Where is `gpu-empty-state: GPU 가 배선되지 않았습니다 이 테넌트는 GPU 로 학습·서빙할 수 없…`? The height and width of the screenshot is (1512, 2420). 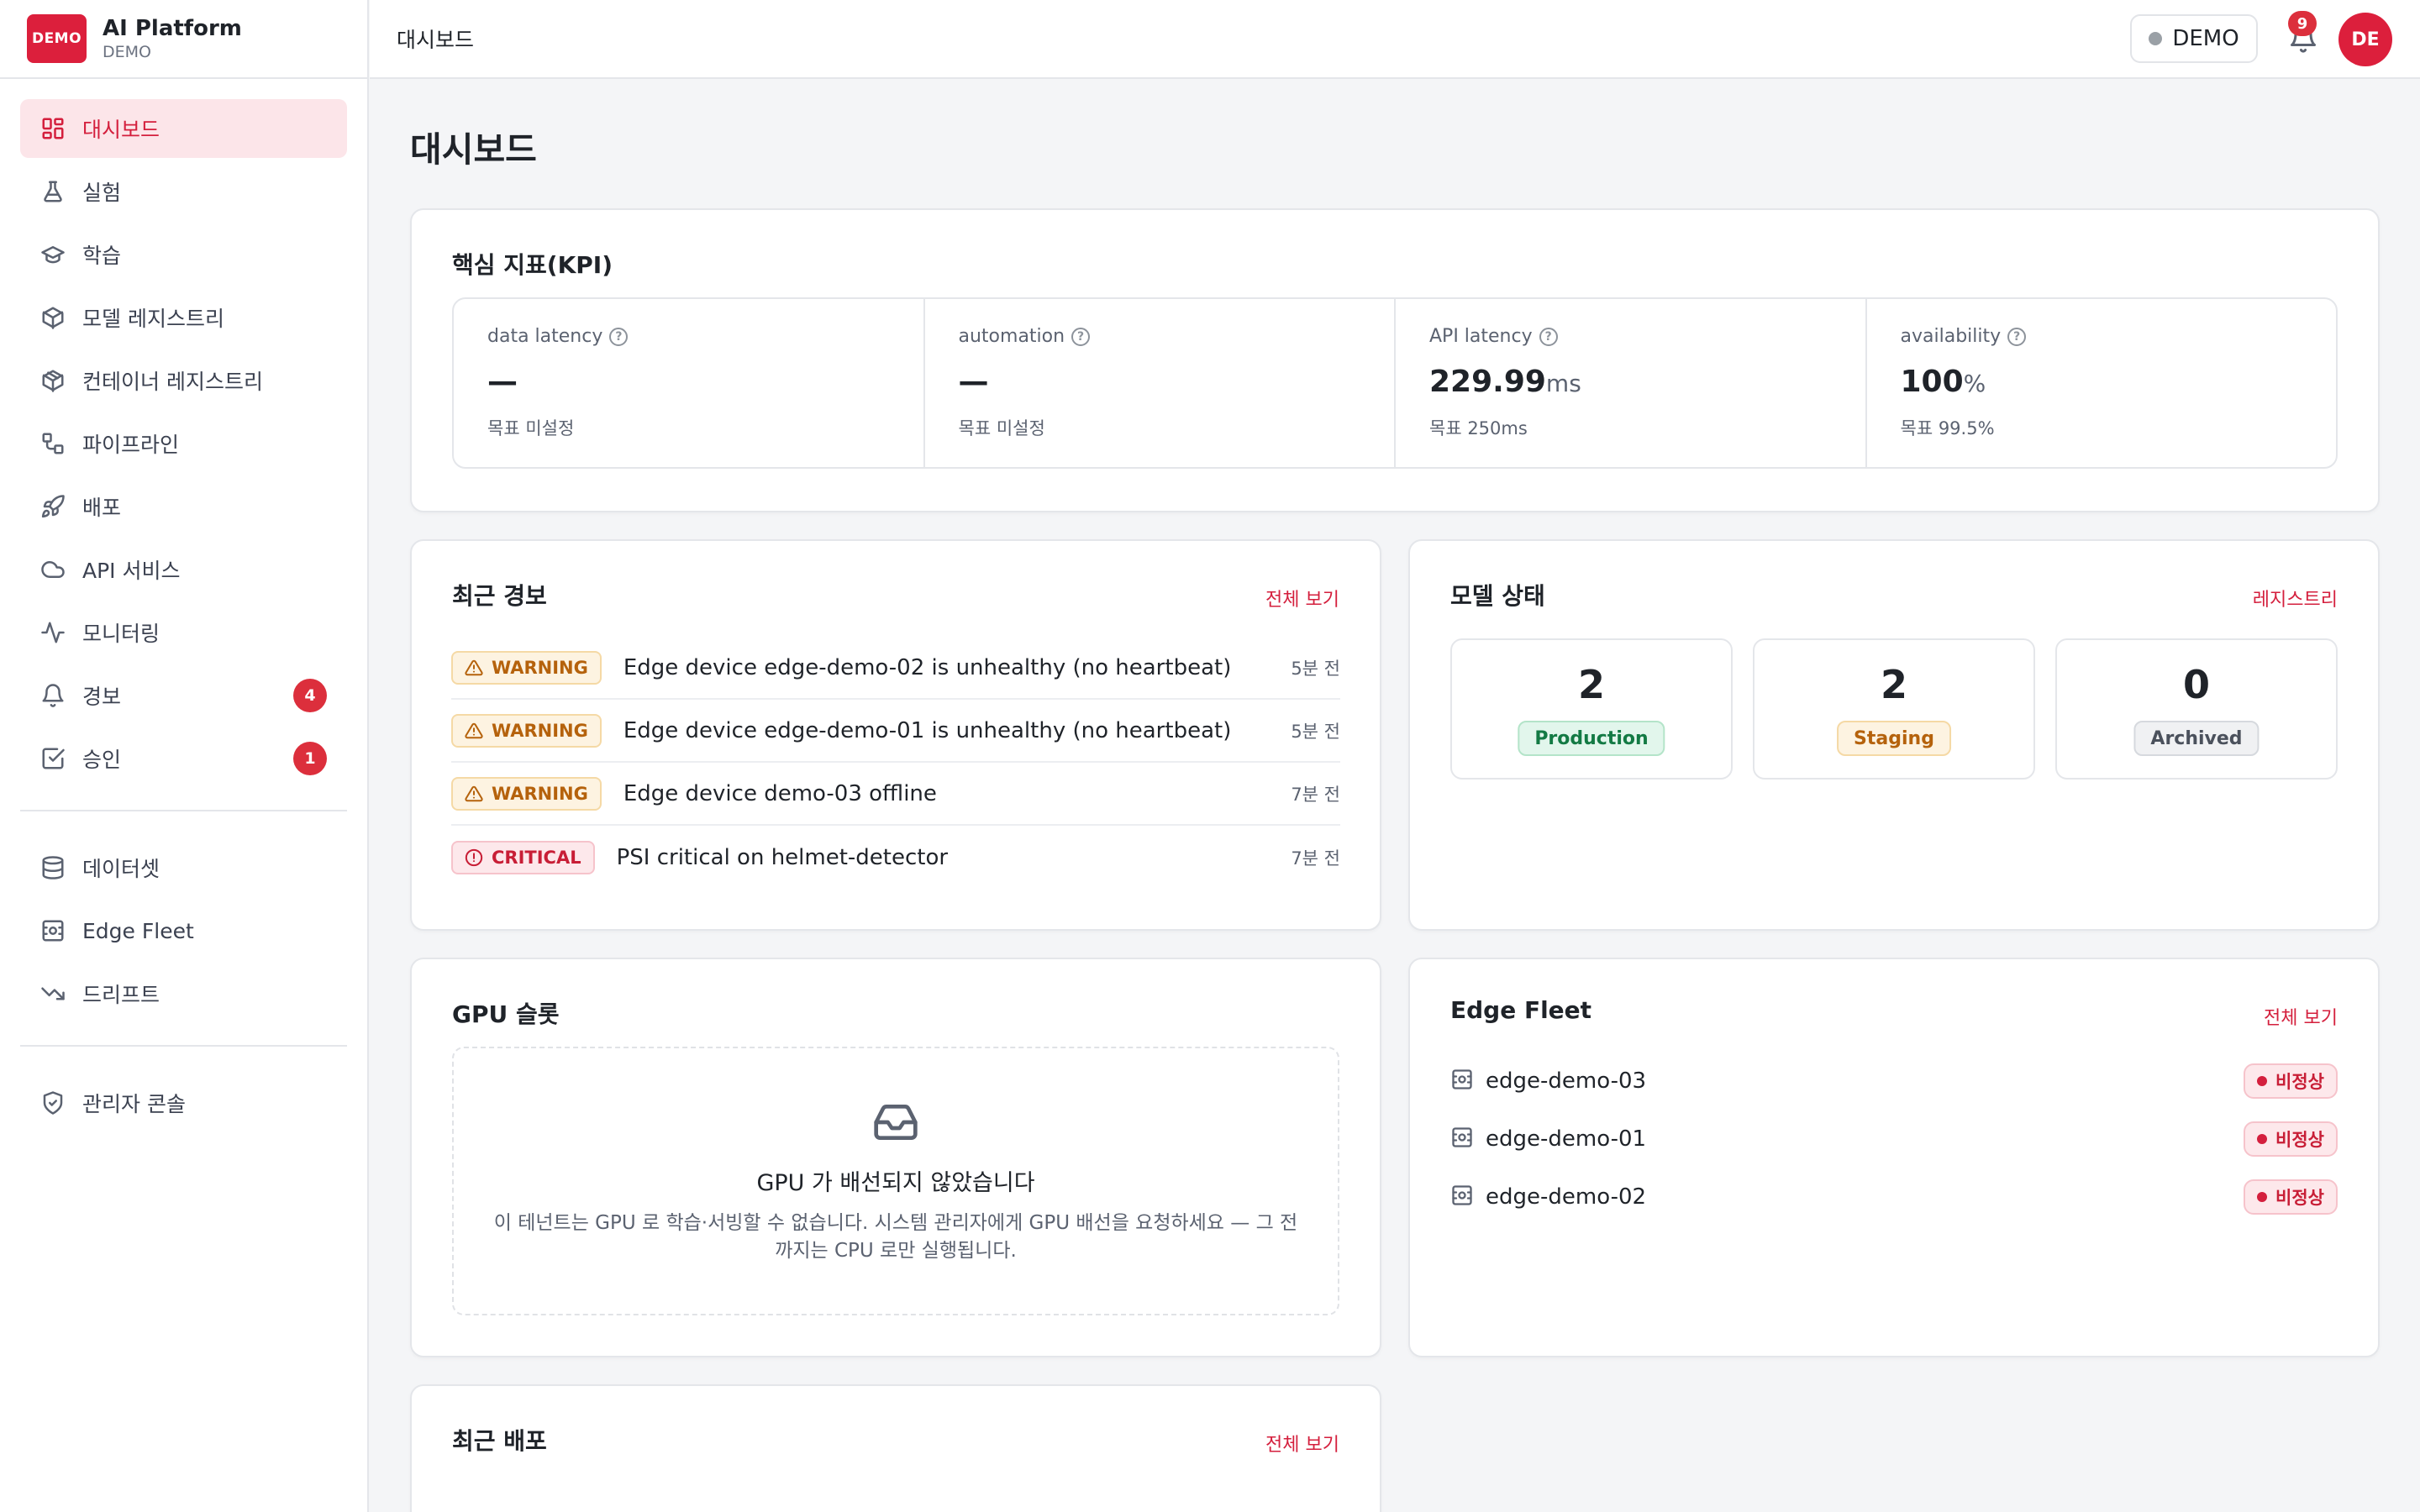
gpu-empty-state: GPU 가 배선되지 않았습니다 이 테넌트는 GPU 로 학습·서빙할 수 없… is located at coordinates (896, 1181).